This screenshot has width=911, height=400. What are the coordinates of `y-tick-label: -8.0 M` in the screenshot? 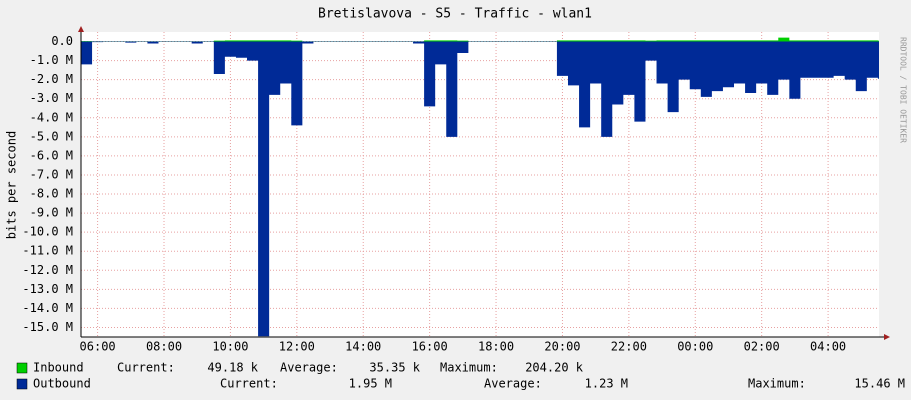 It's located at (51, 194).